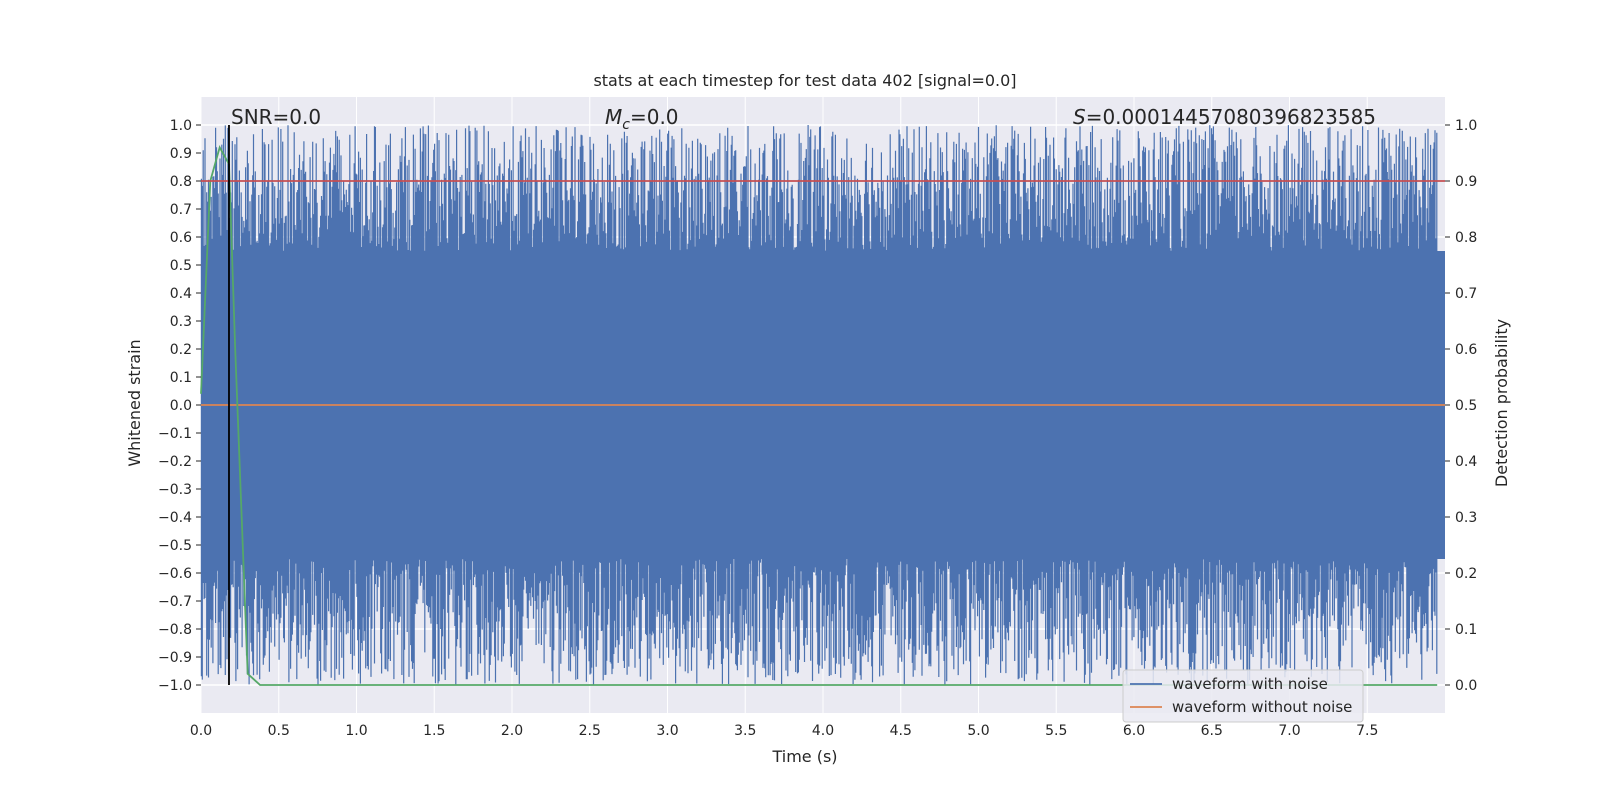  Describe the element at coordinates (175, 518) in the screenshot. I see `left-tick-label: −0.4` at that location.